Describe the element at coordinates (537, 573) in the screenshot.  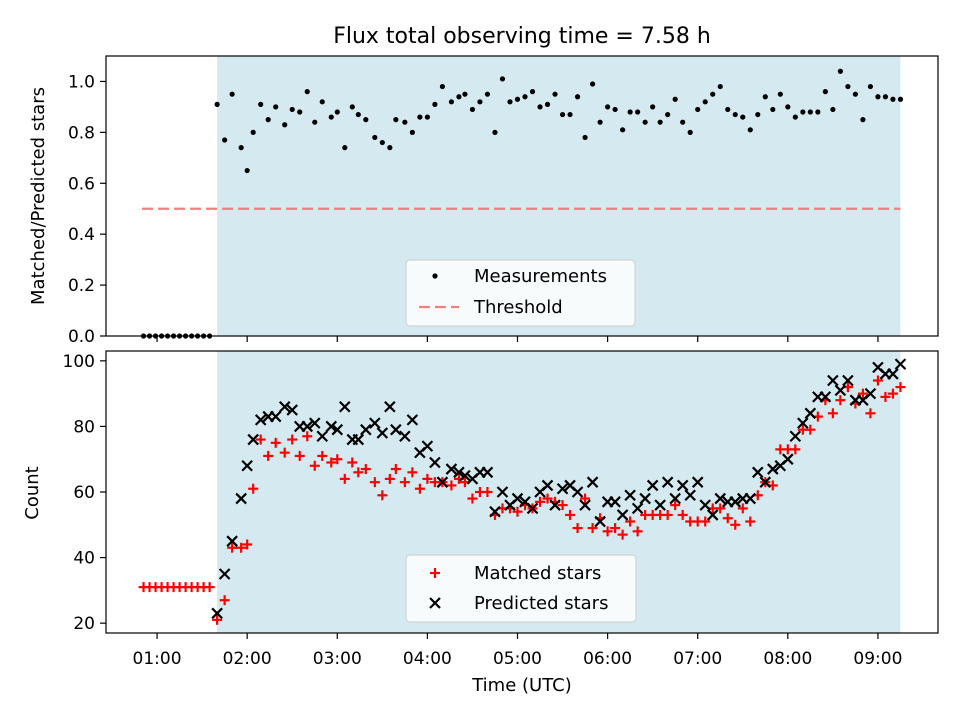
I see `legend-matched-label: Matched stars` at that location.